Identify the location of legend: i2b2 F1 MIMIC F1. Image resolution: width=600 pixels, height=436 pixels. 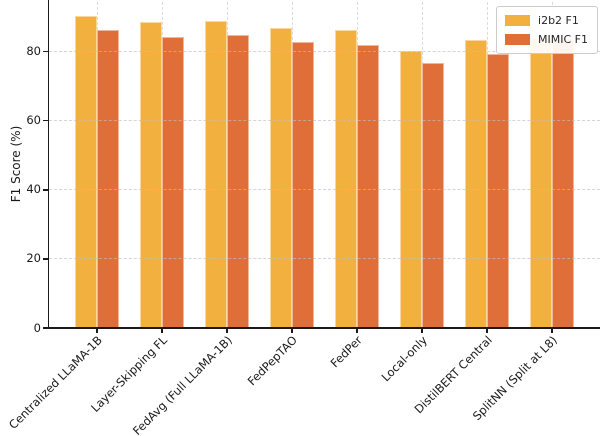
(547, 30).